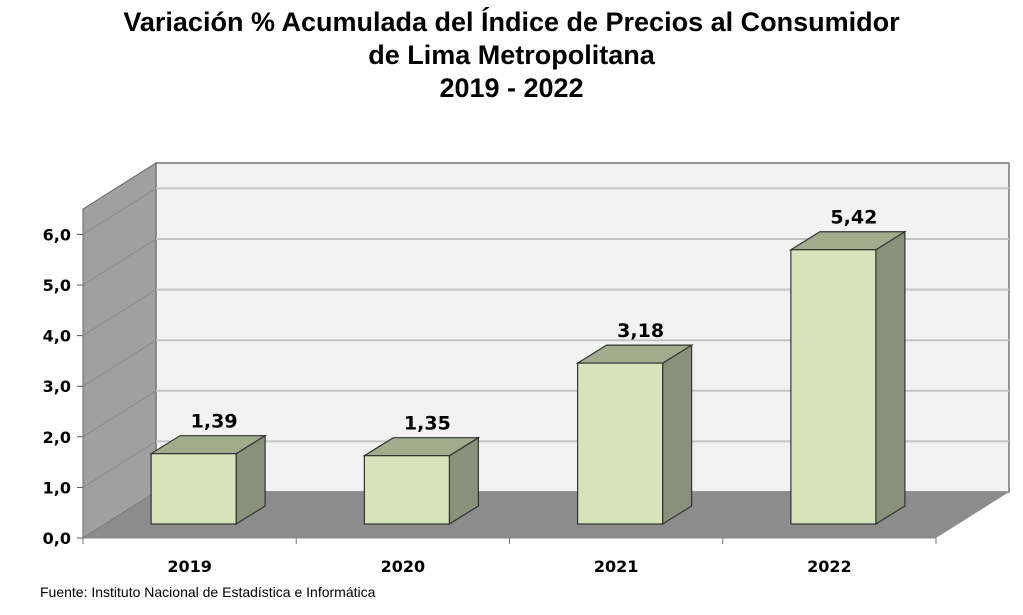  I want to click on bar-2019, so click(193, 489).